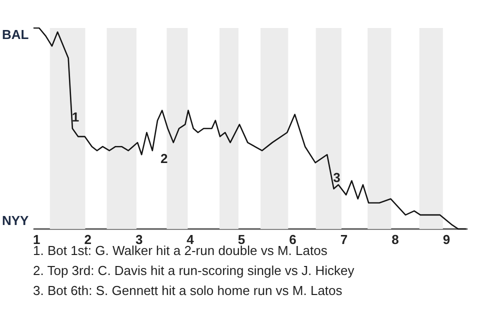 This screenshot has width=480, height=320. Describe the element at coordinates (395, 239) in the screenshot. I see `x-tick-label: 8` at that location.